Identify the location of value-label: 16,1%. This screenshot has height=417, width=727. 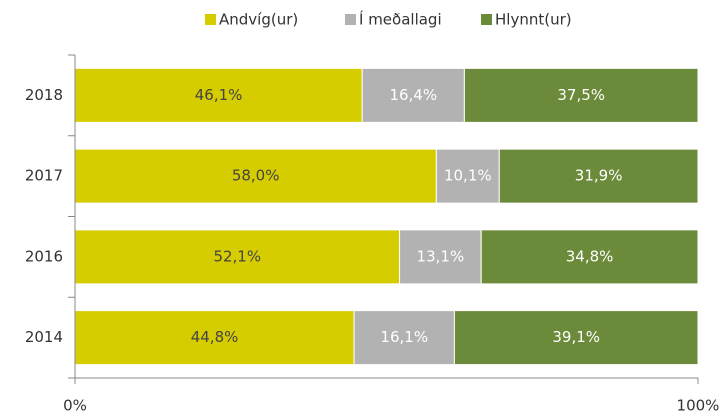
(404, 337).